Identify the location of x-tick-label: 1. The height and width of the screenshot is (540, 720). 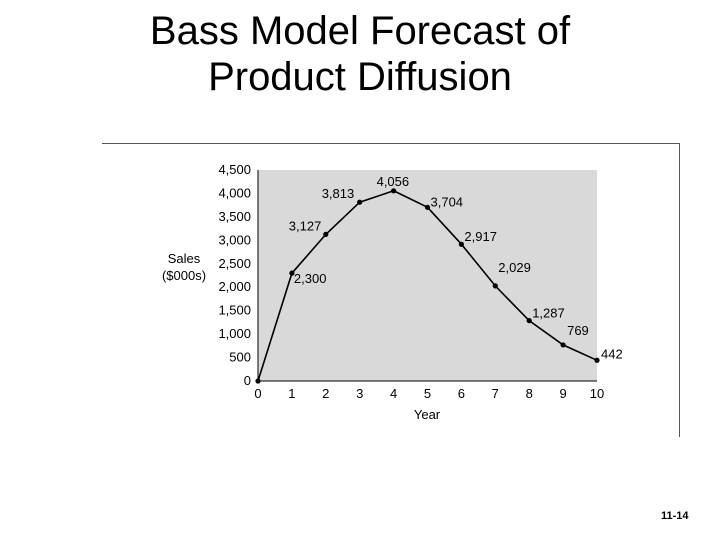
(291, 393).